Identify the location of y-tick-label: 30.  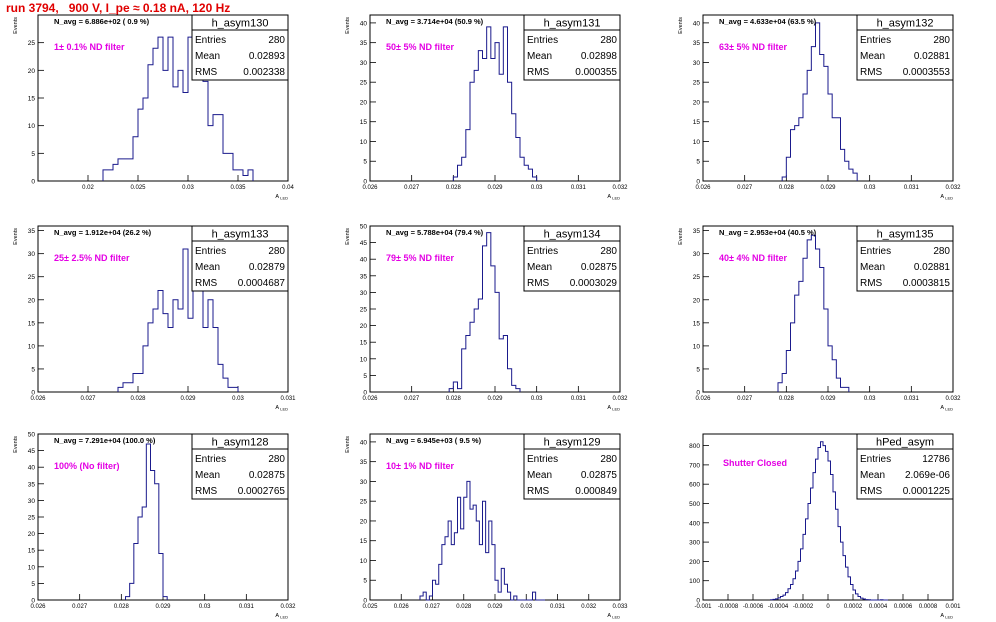
(364, 63).